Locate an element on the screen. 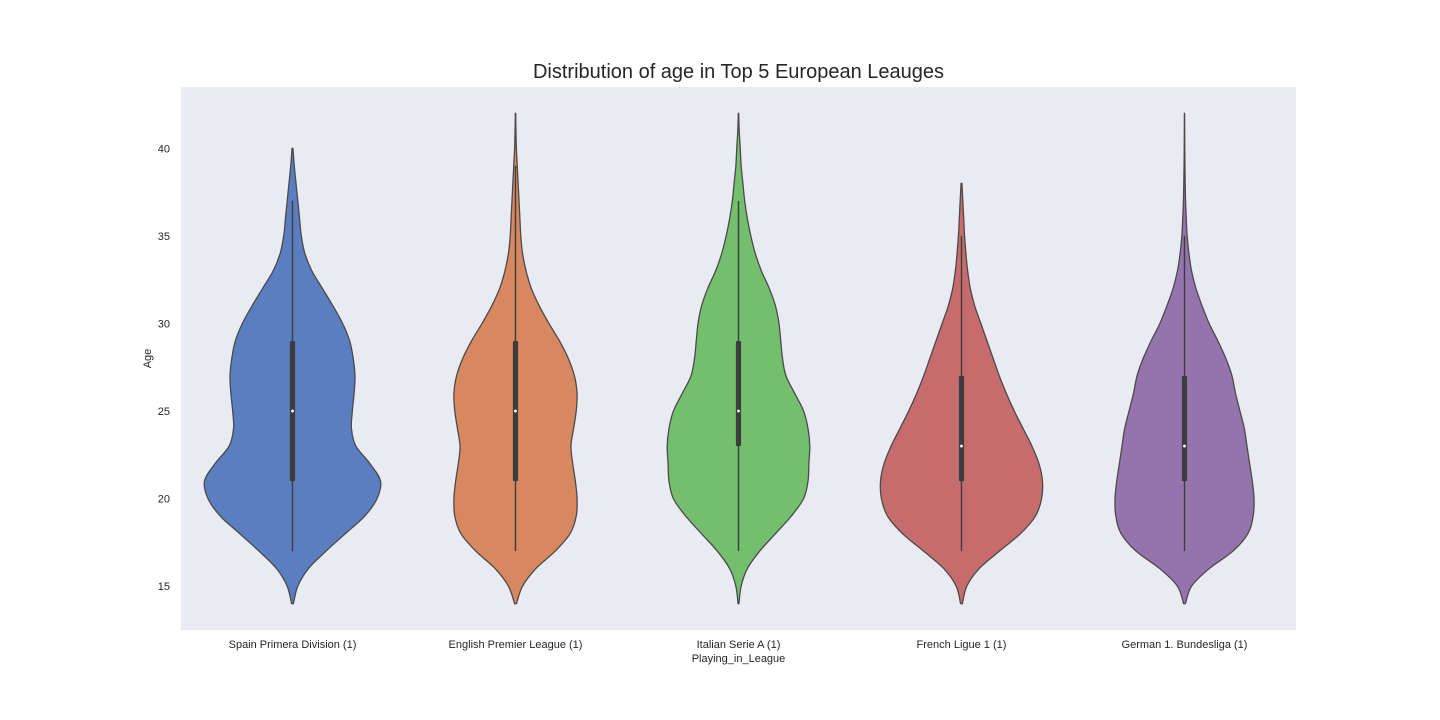 This screenshot has height=720, width=1440. x-tick-label: German 1. Bundesliga (1) is located at coordinates (1185, 645).